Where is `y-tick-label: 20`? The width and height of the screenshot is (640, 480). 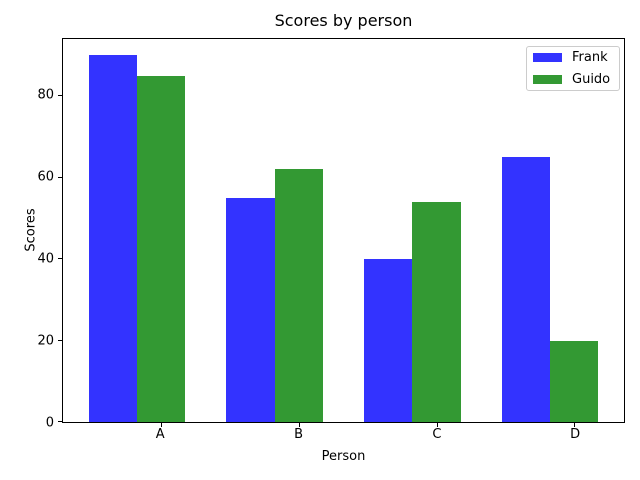
y-tick-label: 20 is located at coordinates (45, 341).